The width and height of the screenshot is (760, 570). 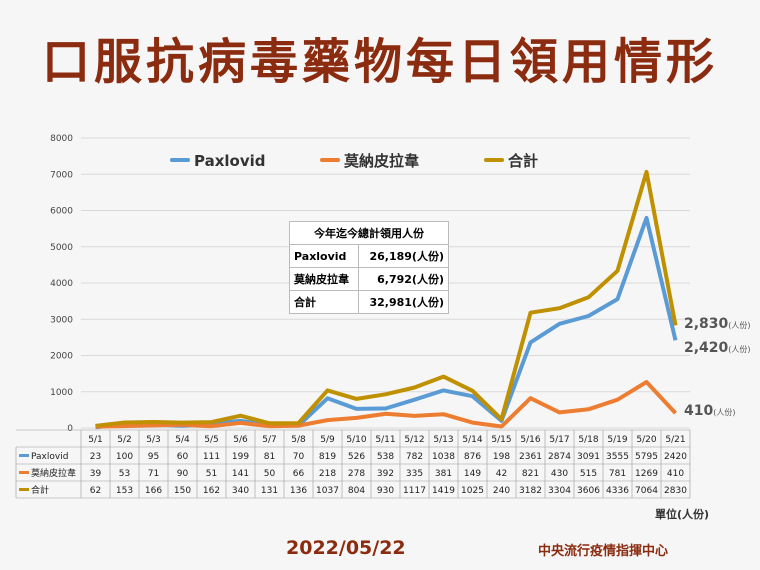 I want to click on y-tick-label: 5000, so click(x=61, y=248).